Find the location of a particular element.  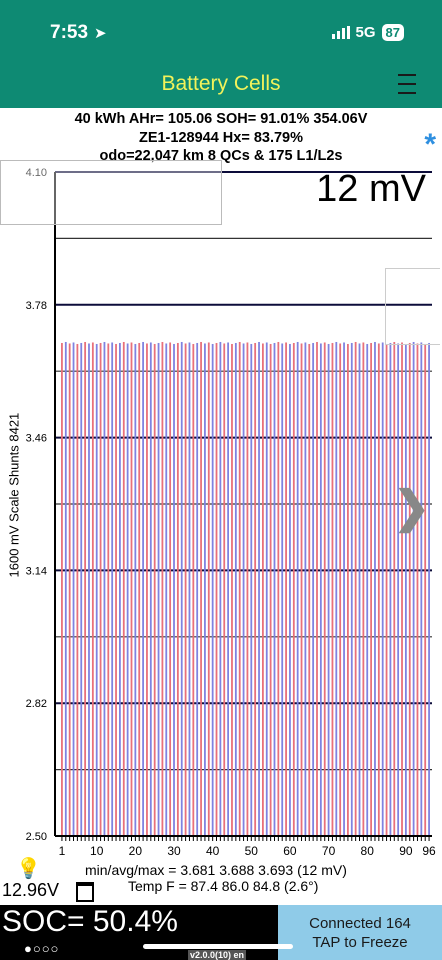

version-label: v2.0.0(10) en is located at coordinates (217, 955).